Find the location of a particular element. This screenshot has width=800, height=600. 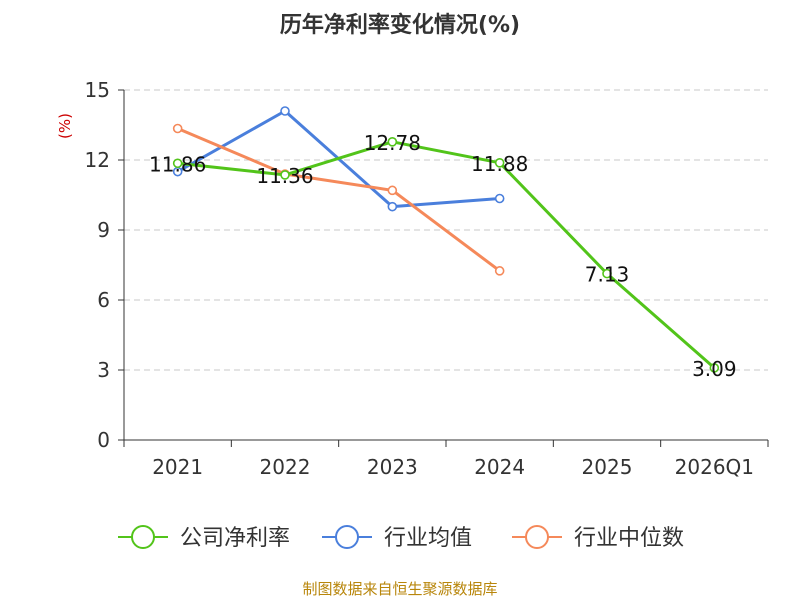

y-tick-label: 6 is located at coordinates (103, 300).